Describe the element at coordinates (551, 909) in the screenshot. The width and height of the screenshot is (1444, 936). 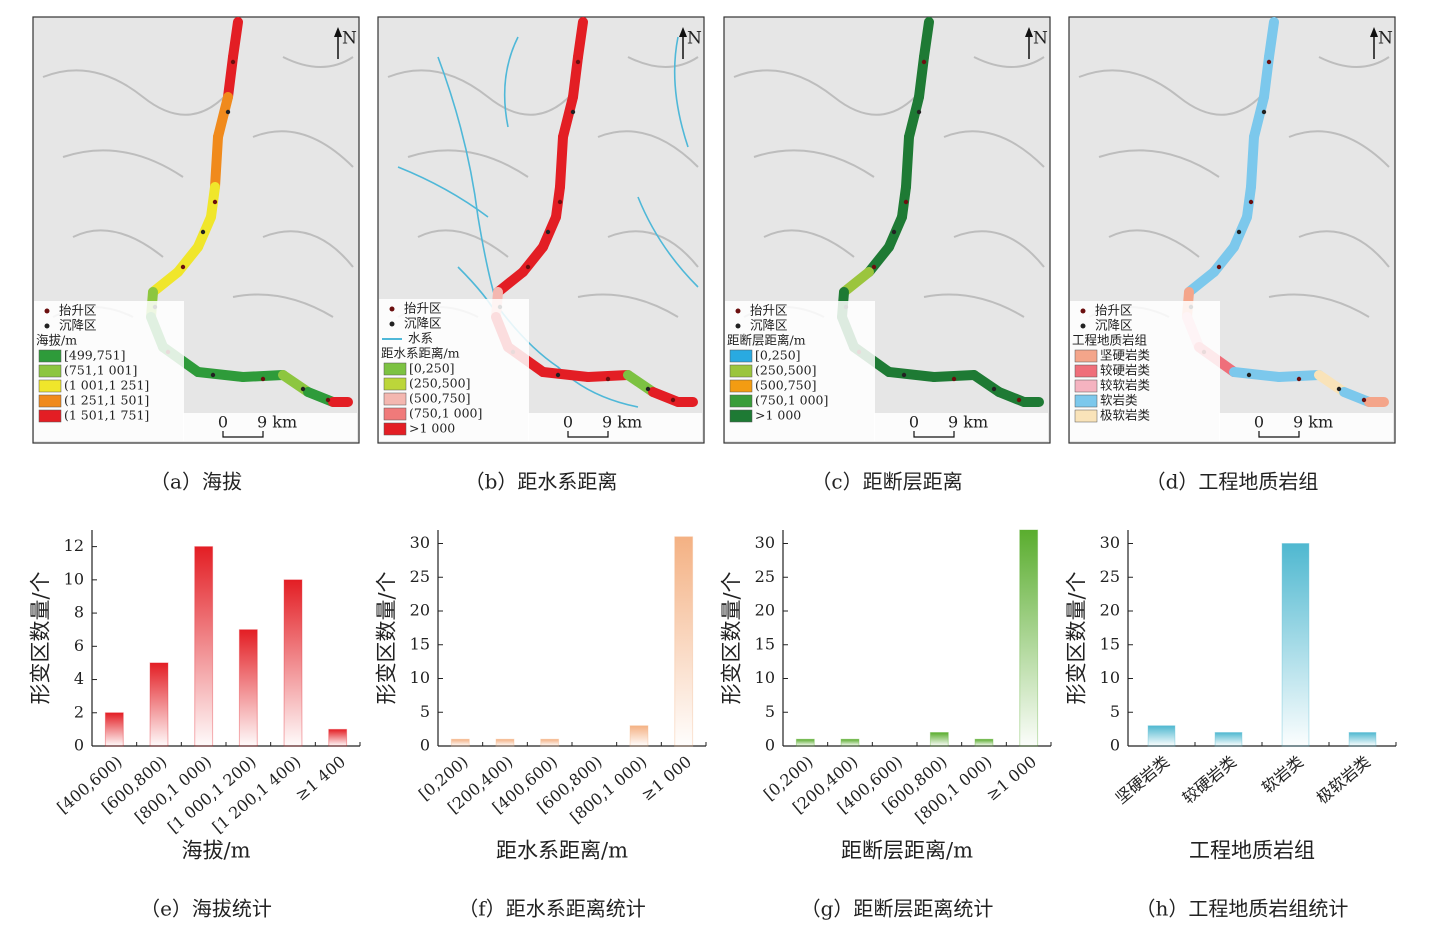
I see `chart-caption: （f）距水系距离统计` at that location.